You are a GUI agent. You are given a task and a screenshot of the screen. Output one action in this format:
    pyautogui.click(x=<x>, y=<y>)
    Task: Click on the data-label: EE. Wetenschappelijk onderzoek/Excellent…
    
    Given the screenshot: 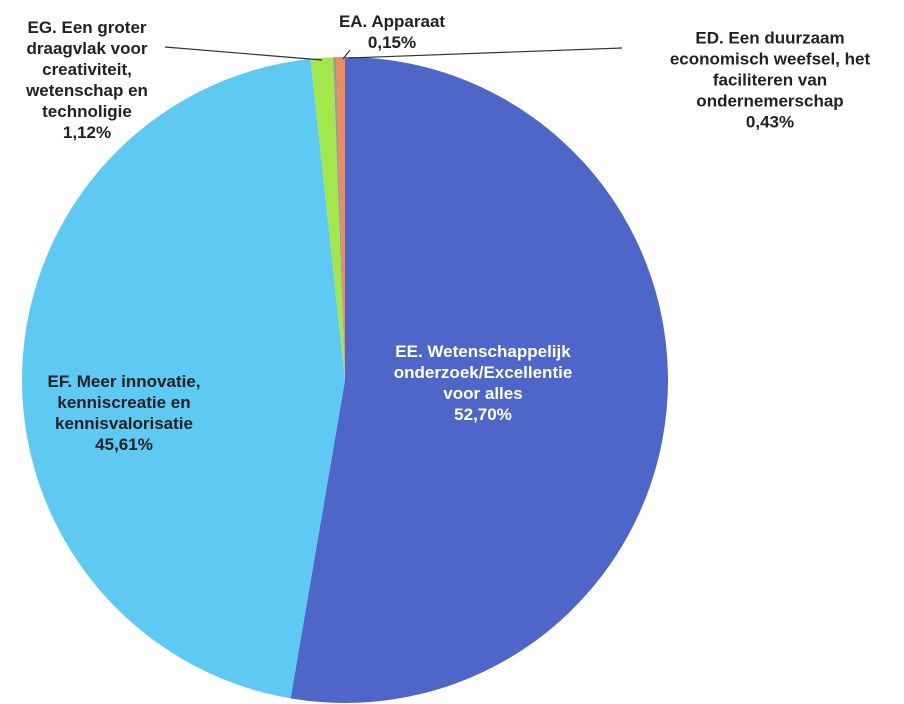 What is the action you would take?
    pyautogui.click(x=483, y=383)
    